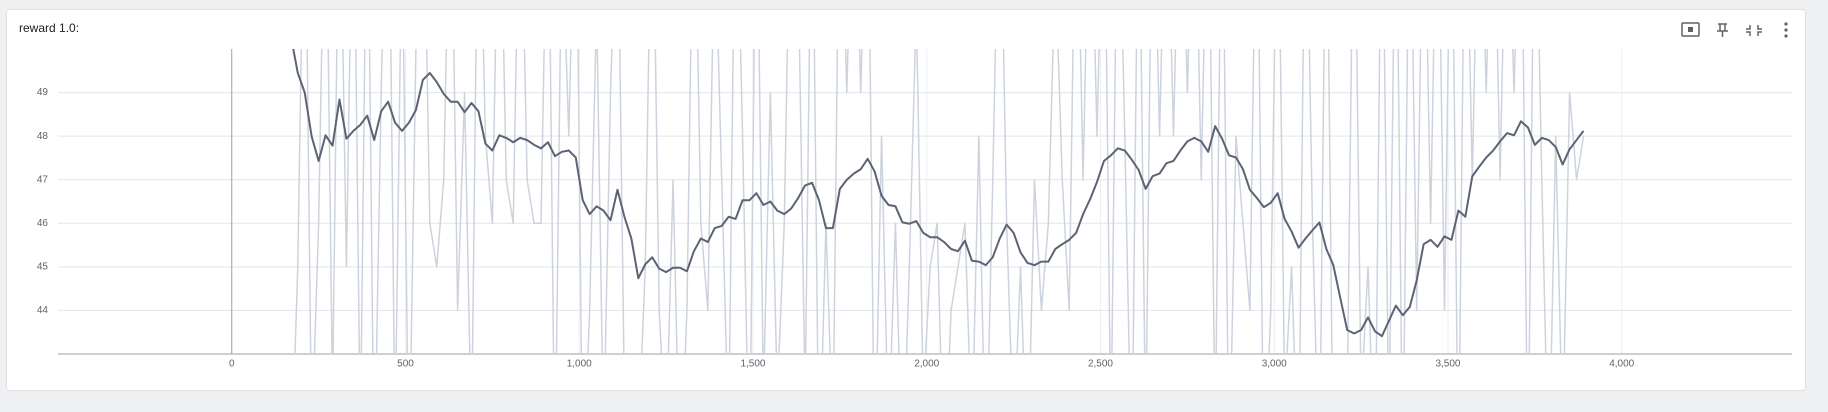 Image resolution: width=1828 pixels, height=412 pixels. I want to click on y-tick-label: 47, so click(43, 179).